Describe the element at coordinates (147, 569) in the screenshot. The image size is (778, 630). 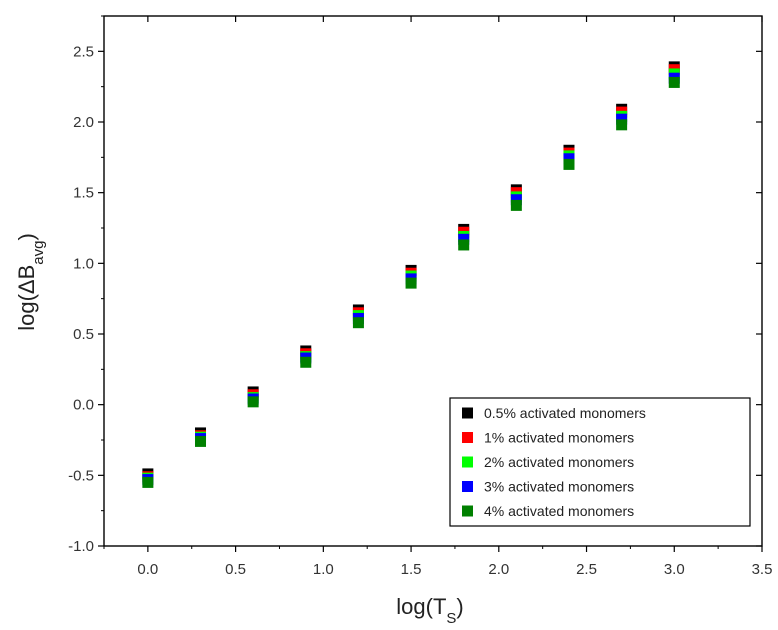
I see `x-tick-label: 0.0` at that location.